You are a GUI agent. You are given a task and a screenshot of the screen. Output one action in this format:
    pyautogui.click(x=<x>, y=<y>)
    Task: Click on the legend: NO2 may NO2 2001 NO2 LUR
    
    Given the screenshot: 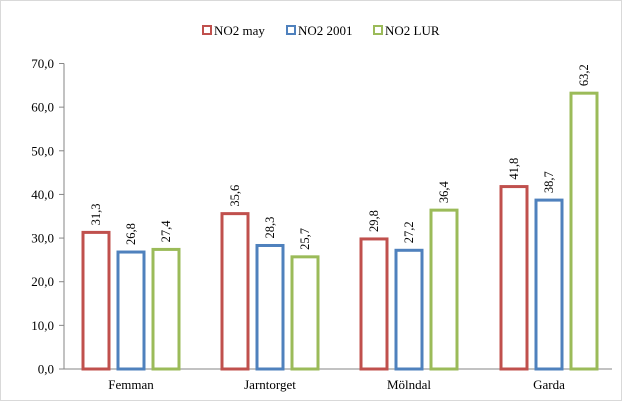 What is the action you would take?
    pyautogui.click(x=321, y=30)
    